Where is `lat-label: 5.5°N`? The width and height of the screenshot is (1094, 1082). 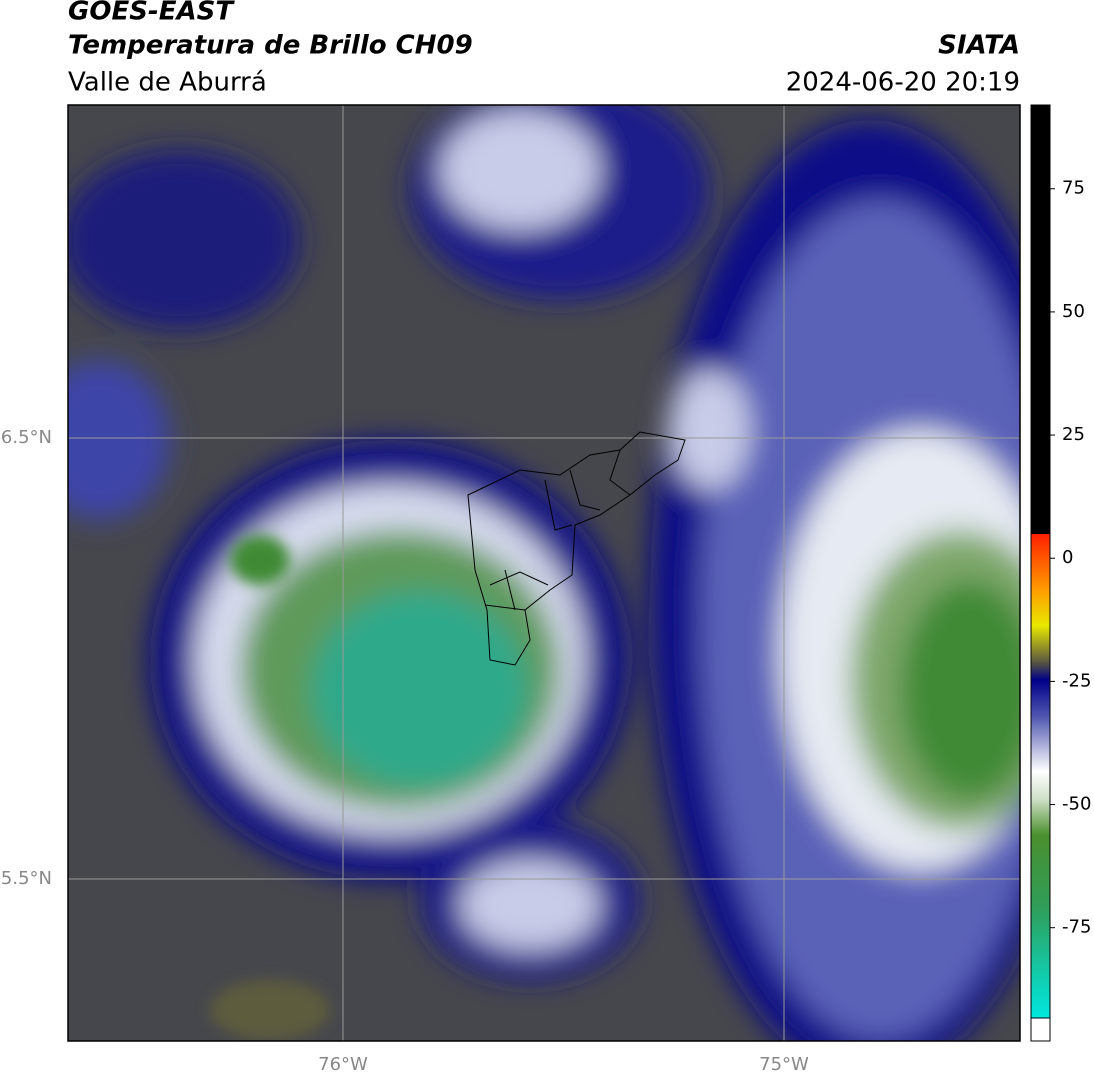 lat-label: 5.5°N is located at coordinates (26, 878).